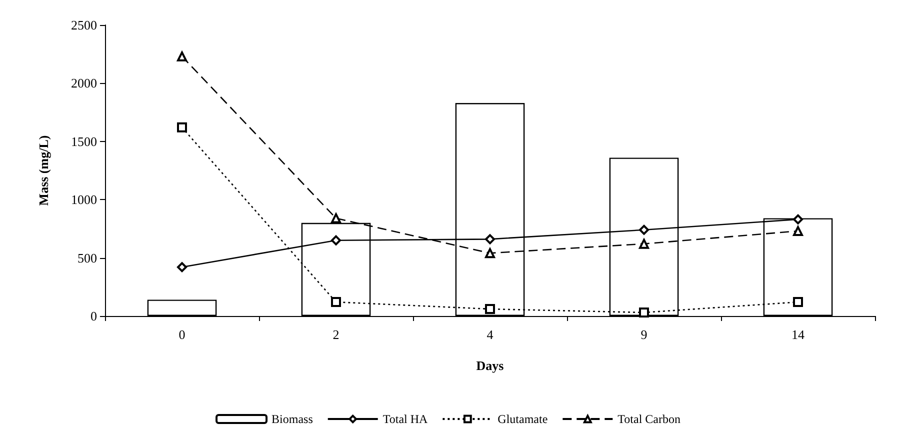 The height and width of the screenshot is (440, 897). I want to click on x-tick-label: 4, so click(490, 334).